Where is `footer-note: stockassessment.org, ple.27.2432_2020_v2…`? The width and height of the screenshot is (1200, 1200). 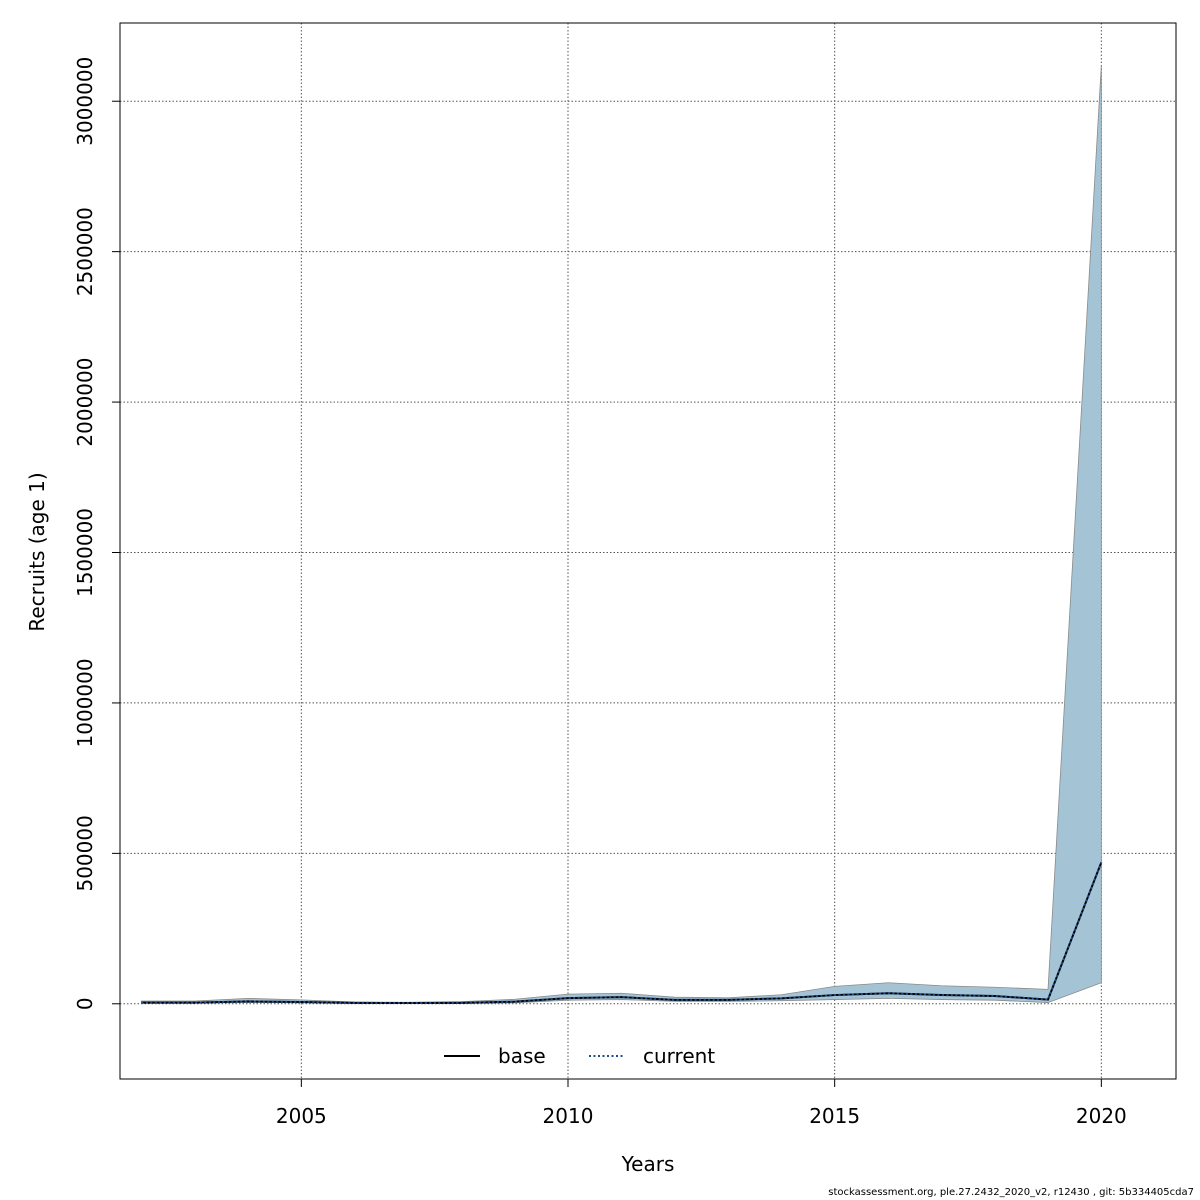 footer-note: stockassessment.org, ple.27.2432_2020_v2… is located at coordinates (1011, 1192).